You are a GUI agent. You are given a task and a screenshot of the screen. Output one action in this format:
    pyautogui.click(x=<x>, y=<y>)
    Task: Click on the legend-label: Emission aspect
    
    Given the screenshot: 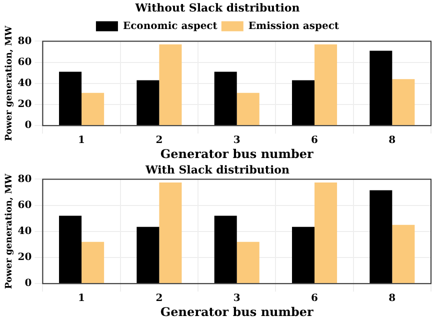 What is the action you would take?
    pyautogui.click(x=294, y=26)
    